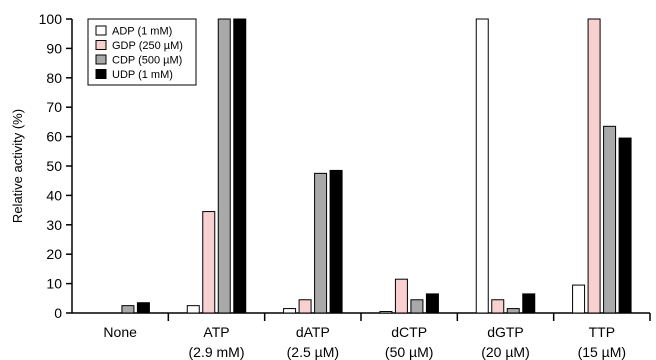 This screenshot has width=656, height=360. I want to click on x-tick-label: TTP, so click(602, 332).